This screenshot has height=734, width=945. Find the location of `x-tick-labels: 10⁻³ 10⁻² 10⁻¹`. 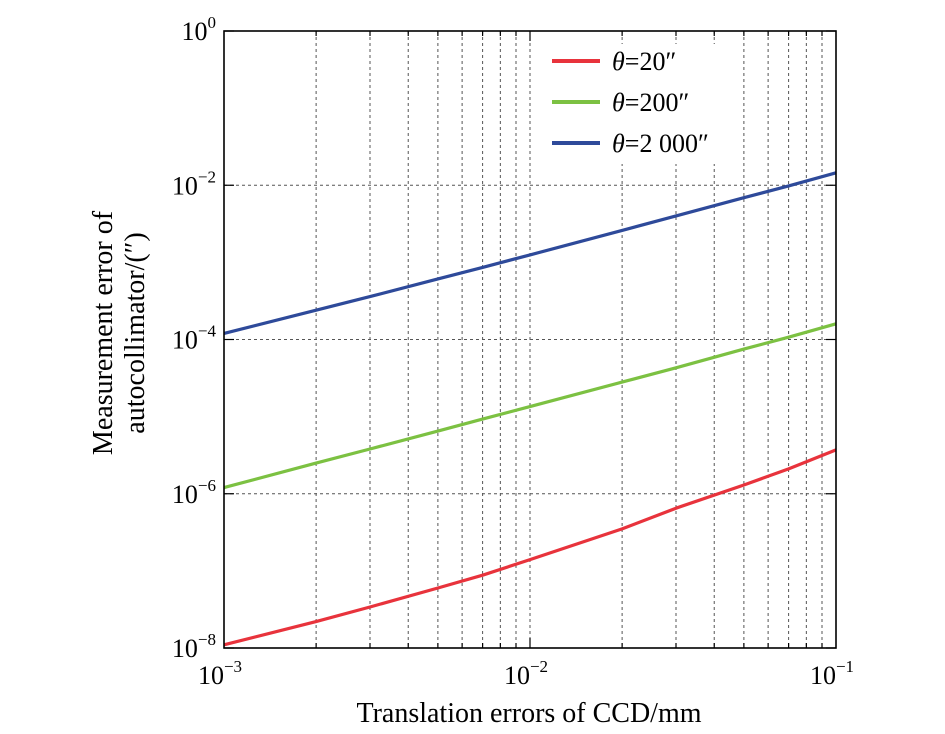

x-tick-labels: 10⁻³ 10⁻² 10⁻¹ is located at coordinates (526, 673).